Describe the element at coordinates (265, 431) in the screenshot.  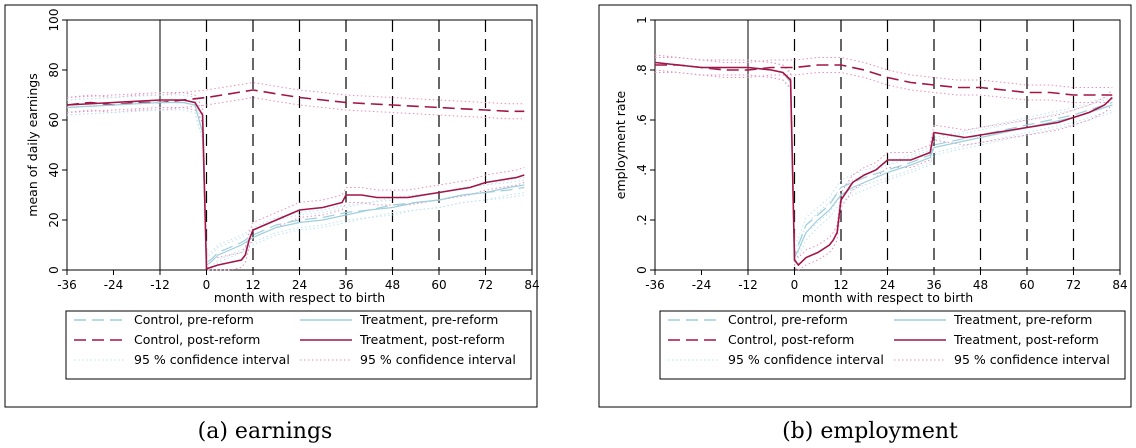
I see `caption-a: (a) earnings` at that location.